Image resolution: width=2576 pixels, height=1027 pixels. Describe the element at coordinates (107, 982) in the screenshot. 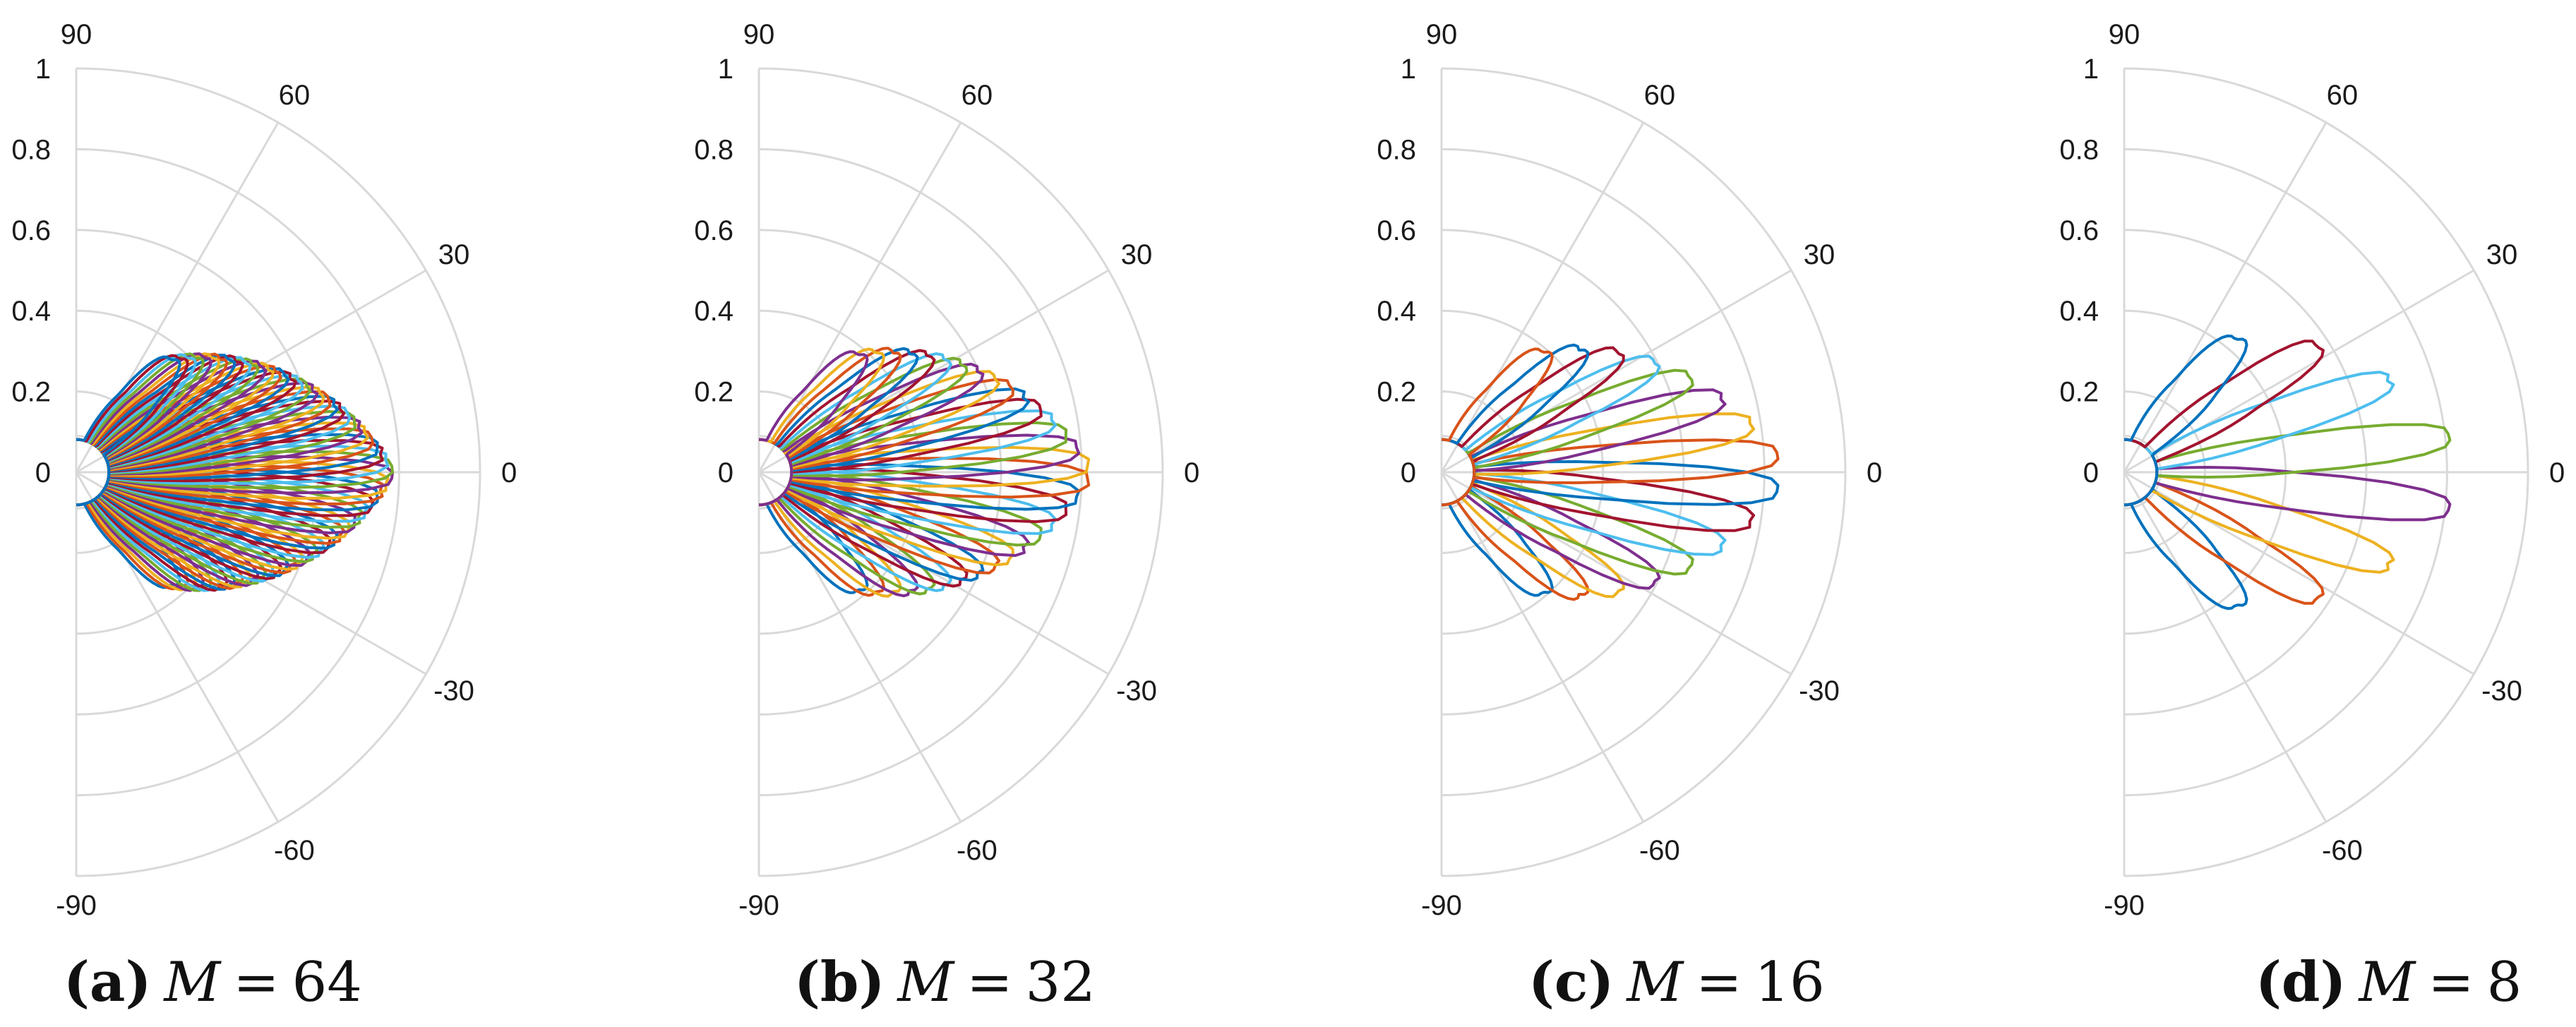

I see `caption-label: (a)` at that location.